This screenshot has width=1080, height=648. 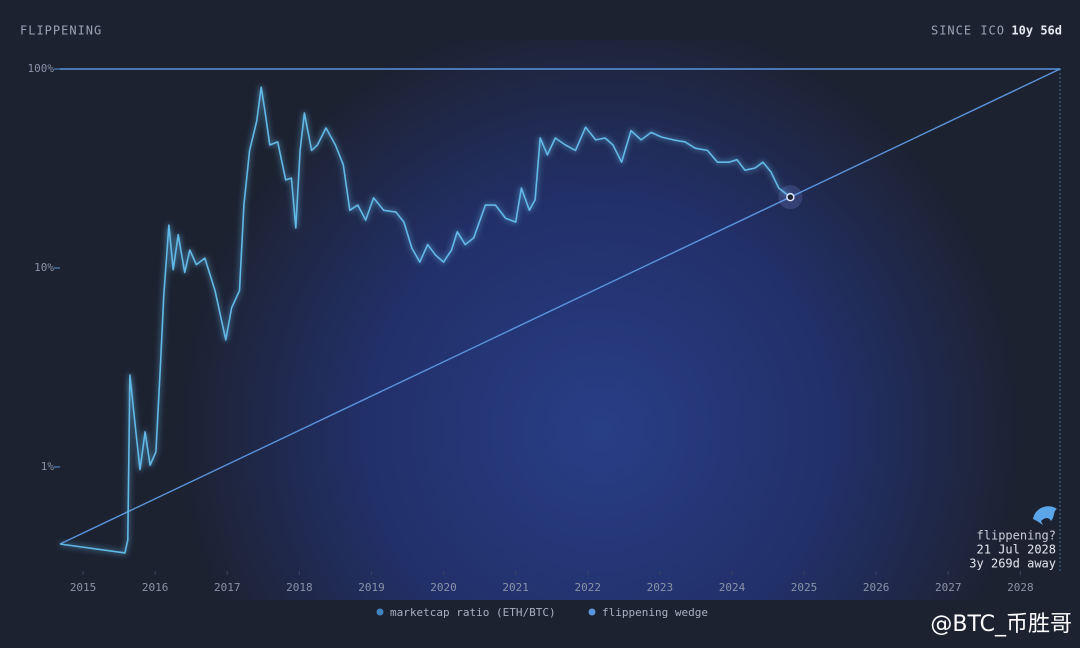 What do you see at coordinates (83, 587) in the screenshot?
I see `x-tick-label: 2015` at bounding box center [83, 587].